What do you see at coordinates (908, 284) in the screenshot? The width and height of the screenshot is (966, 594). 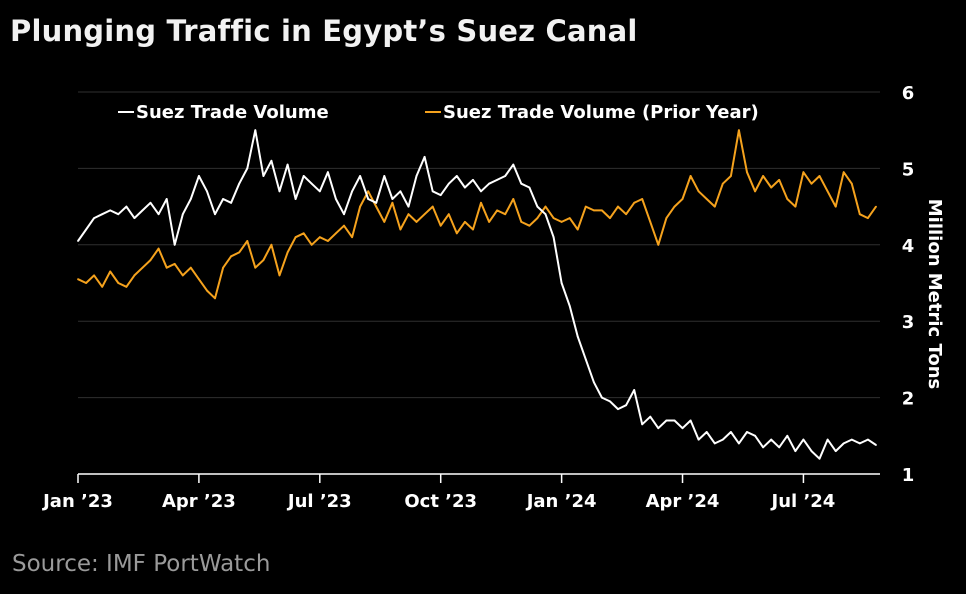 I see `y-axis-ticks: 1 2 3 4 5 6` at bounding box center [908, 284].